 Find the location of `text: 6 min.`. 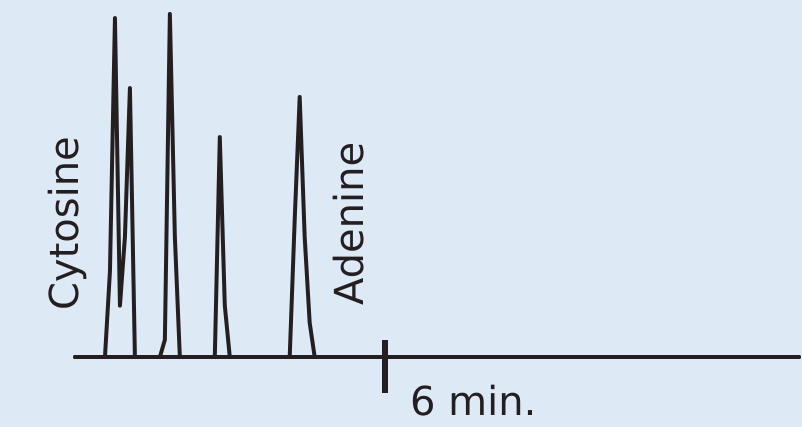

text: 6 min. is located at coordinates (473, 402).